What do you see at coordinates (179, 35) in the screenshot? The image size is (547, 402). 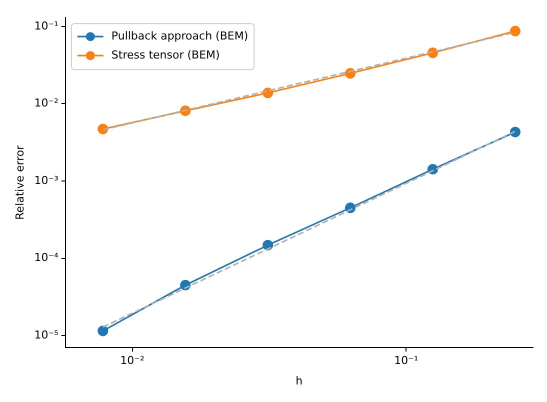 I see `legend-label: Pullback approach (BEM)` at bounding box center [179, 35].